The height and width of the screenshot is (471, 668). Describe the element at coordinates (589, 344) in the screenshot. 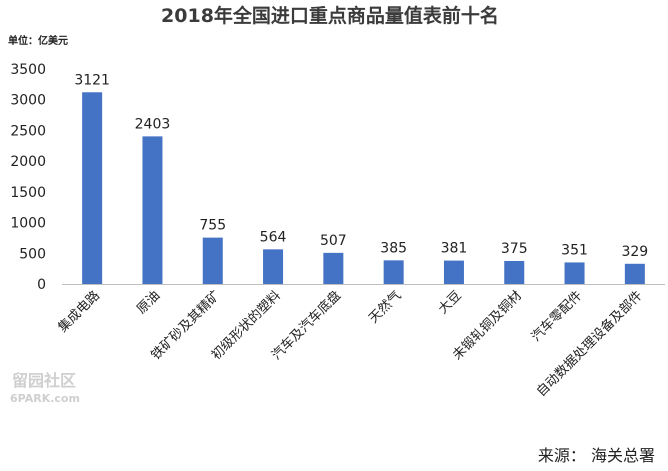

I see `category-label-9: 自动数据处理设备及部件` at that location.